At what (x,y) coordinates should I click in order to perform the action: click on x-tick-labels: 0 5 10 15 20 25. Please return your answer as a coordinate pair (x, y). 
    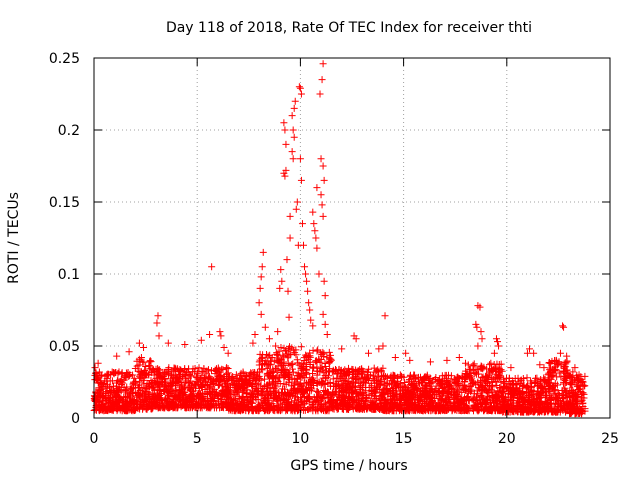
    Looking at the image, I should click on (354, 439).